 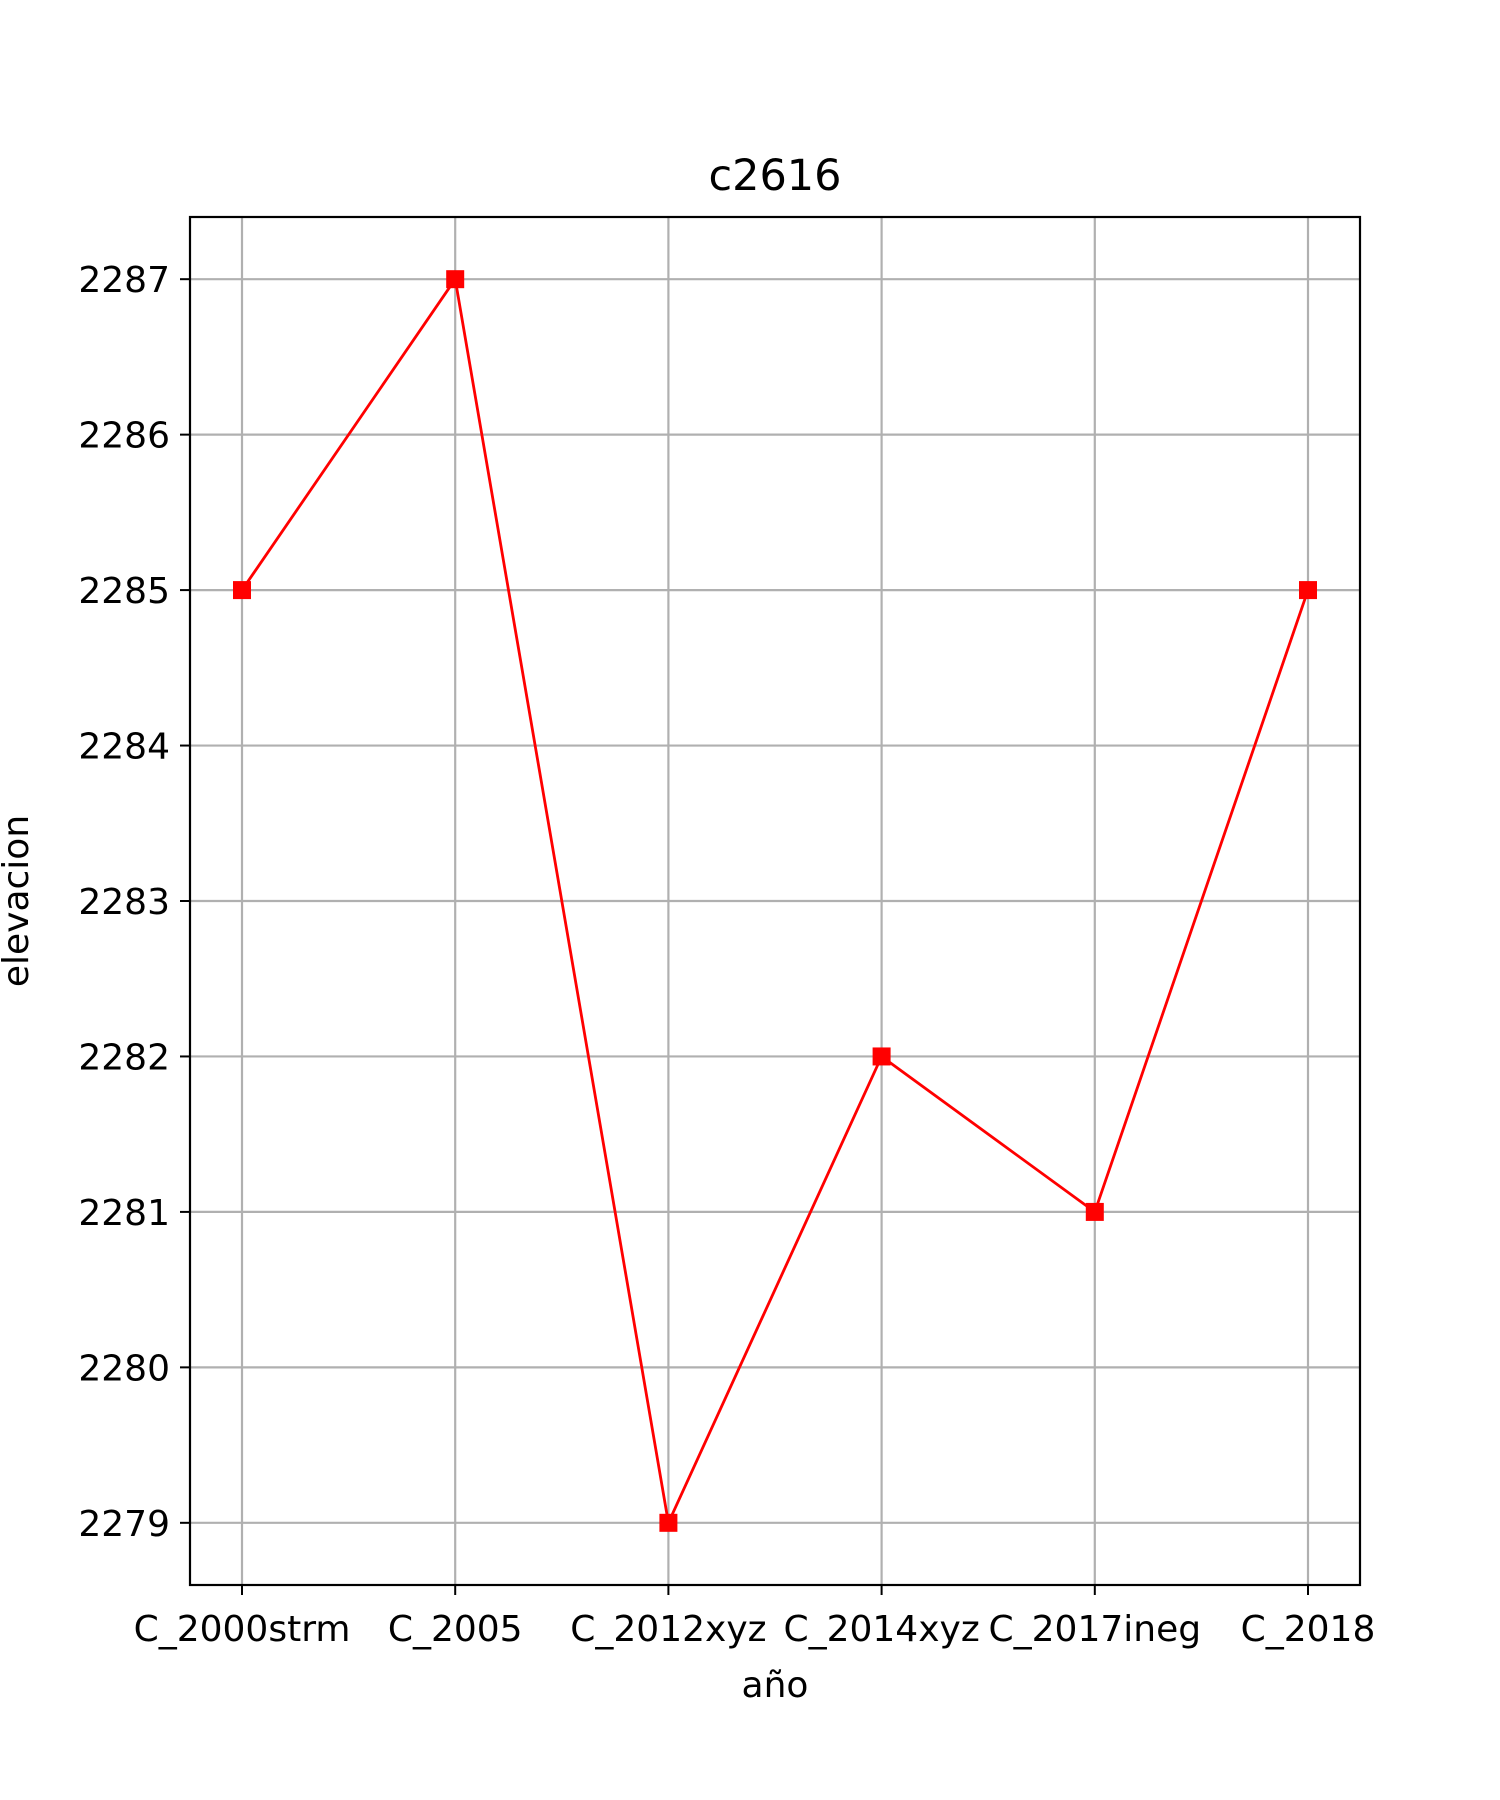 I want to click on y-tick-label: 2283, so click(x=124, y=902).